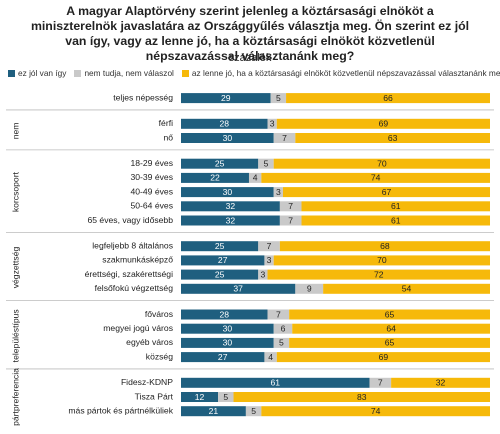 This screenshot has height=434, width=500. I want to click on category-label: 50-64 éves, so click(151, 206).